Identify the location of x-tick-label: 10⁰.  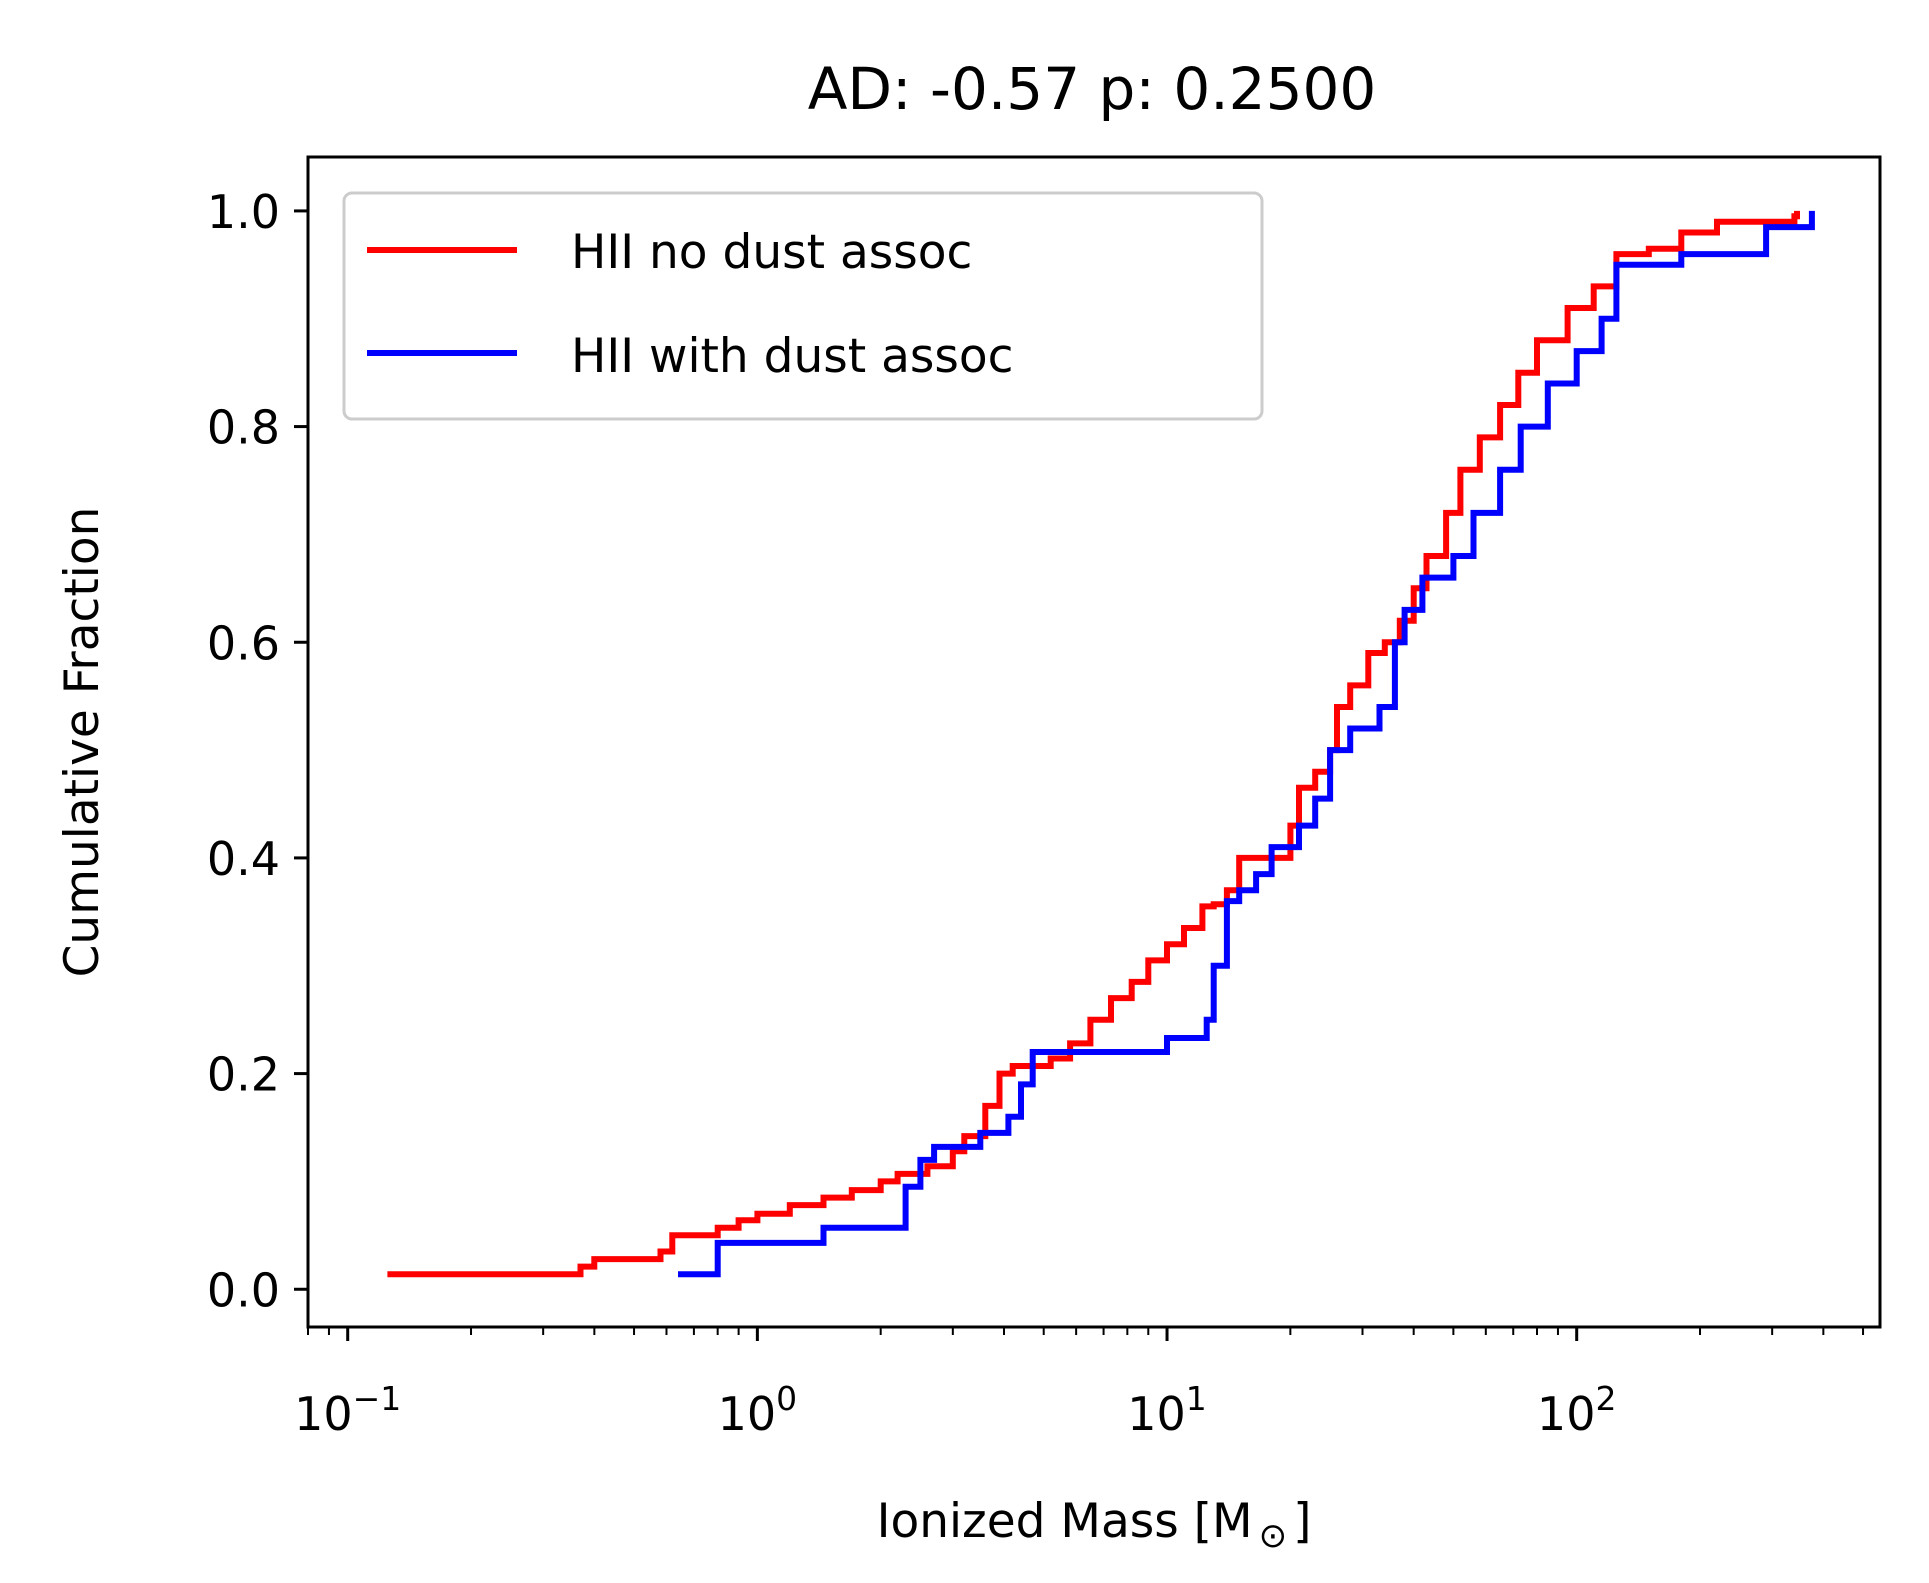
(758, 1410).